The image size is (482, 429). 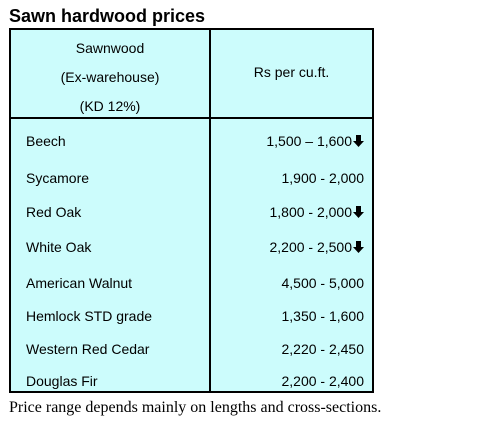 What do you see at coordinates (107, 16) in the screenshot?
I see `page-title: Sawn hardwood prices` at bounding box center [107, 16].